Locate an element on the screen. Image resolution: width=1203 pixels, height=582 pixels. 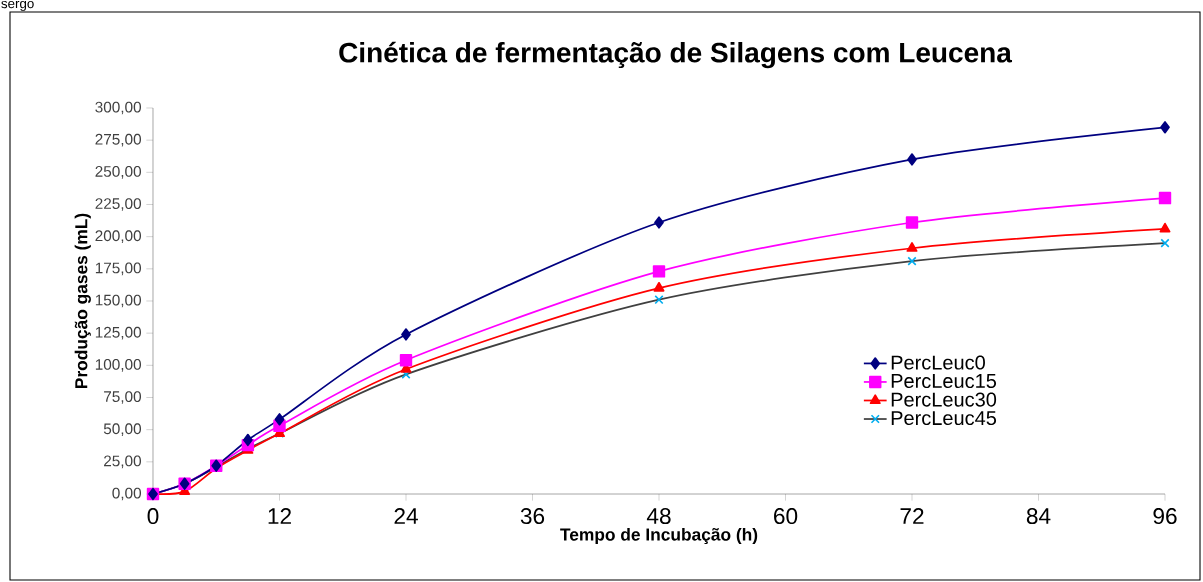
x-tick-label: 48 is located at coordinates (658, 516).